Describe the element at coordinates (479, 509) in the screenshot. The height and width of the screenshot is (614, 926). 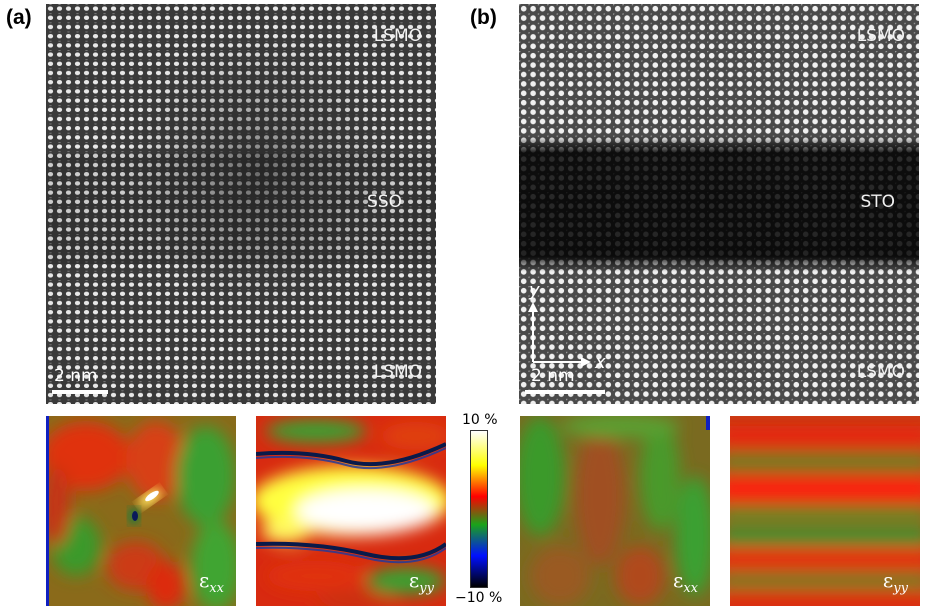
I see `colorbar` at that location.